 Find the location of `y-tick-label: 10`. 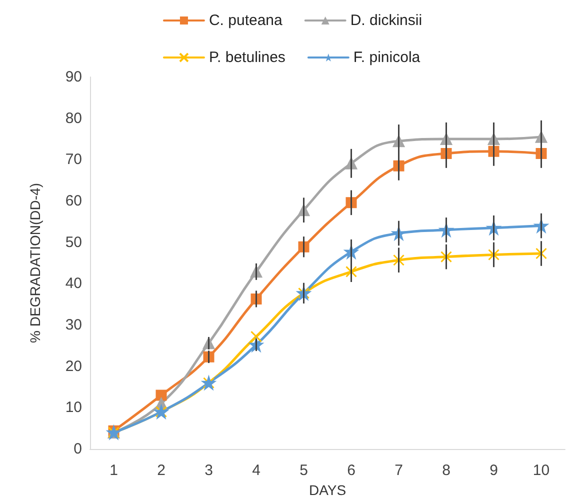

y-tick-label: 10 is located at coordinates (73, 407).